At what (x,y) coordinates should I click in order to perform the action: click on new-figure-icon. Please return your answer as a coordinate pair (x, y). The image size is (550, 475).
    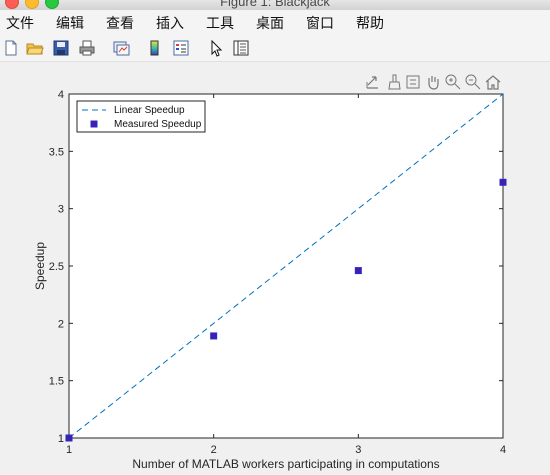
    Looking at the image, I should click on (11, 48).